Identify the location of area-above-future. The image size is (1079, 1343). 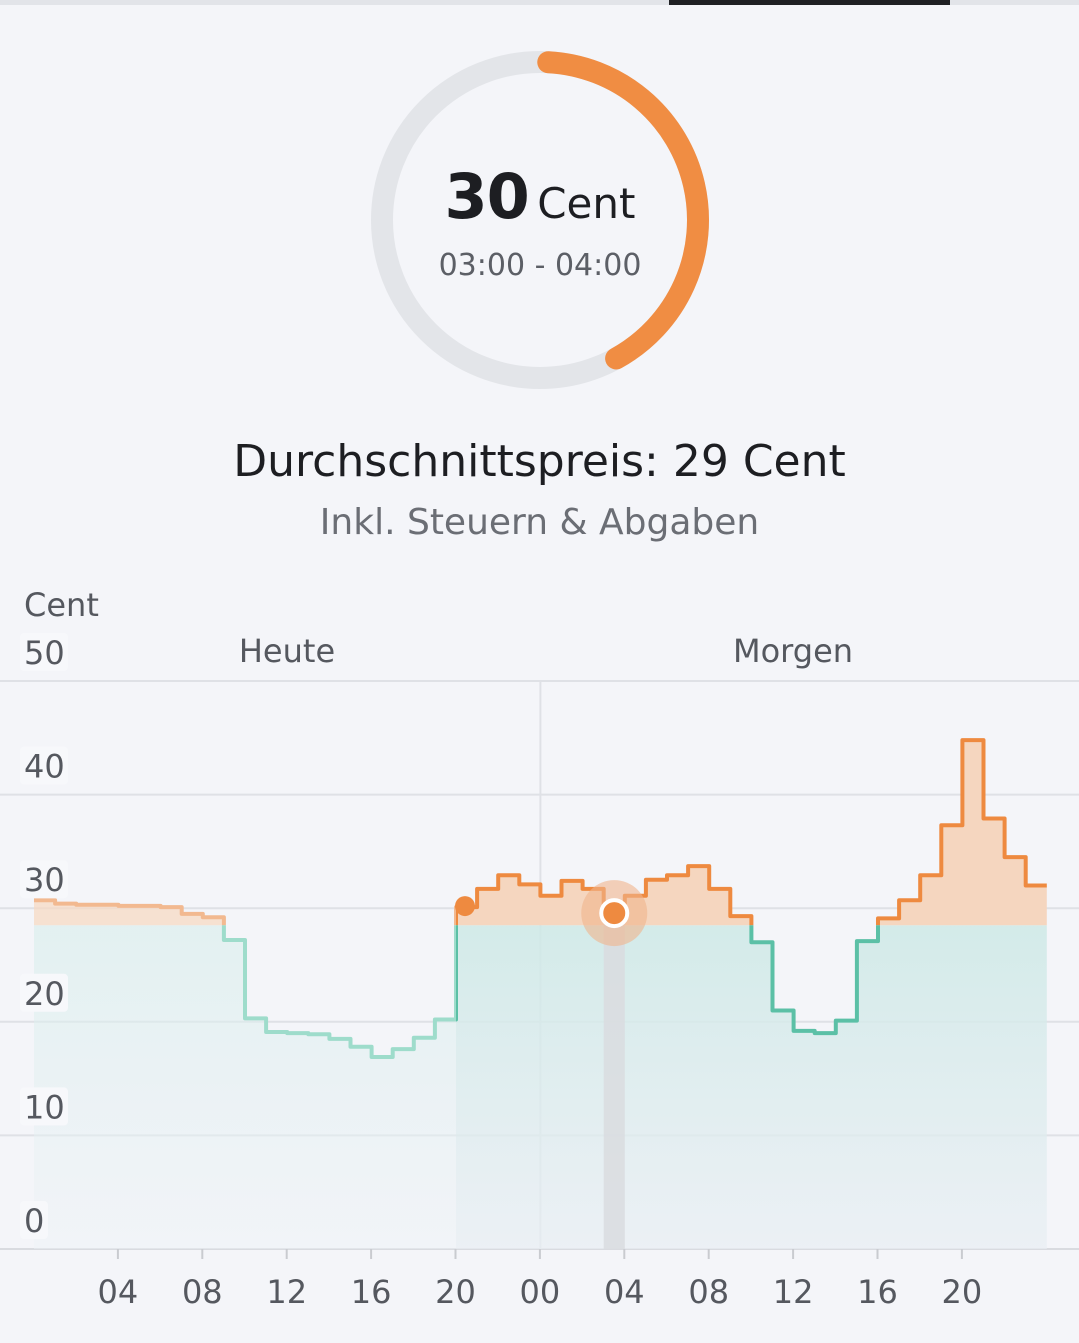
(751, 833).